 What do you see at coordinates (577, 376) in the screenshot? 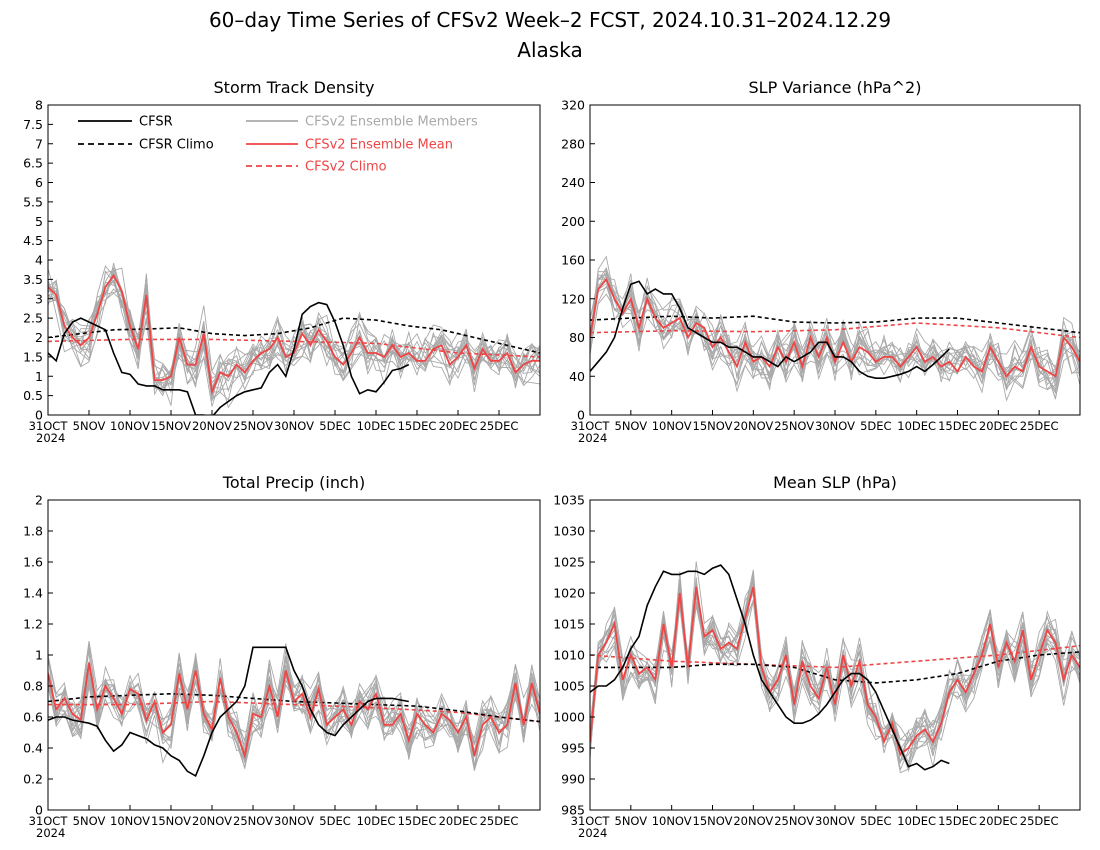
I see `y-tick-label: 40` at bounding box center [577, 376].